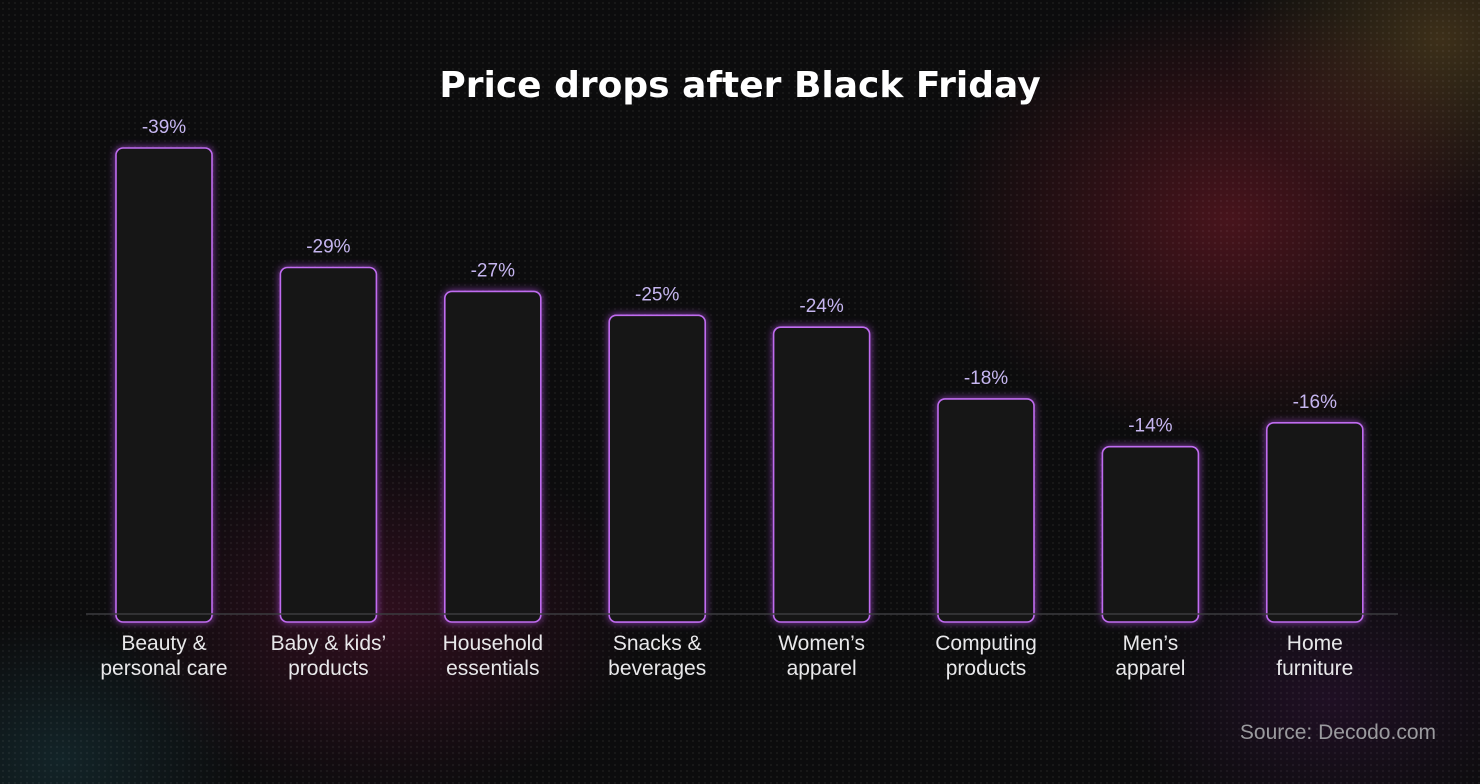 This screenshot has height=784, width=1480. Describe the element at coordinates (657, 656) in the screenshot. I see `x-tick-label: Snacks & beverages` at that location.